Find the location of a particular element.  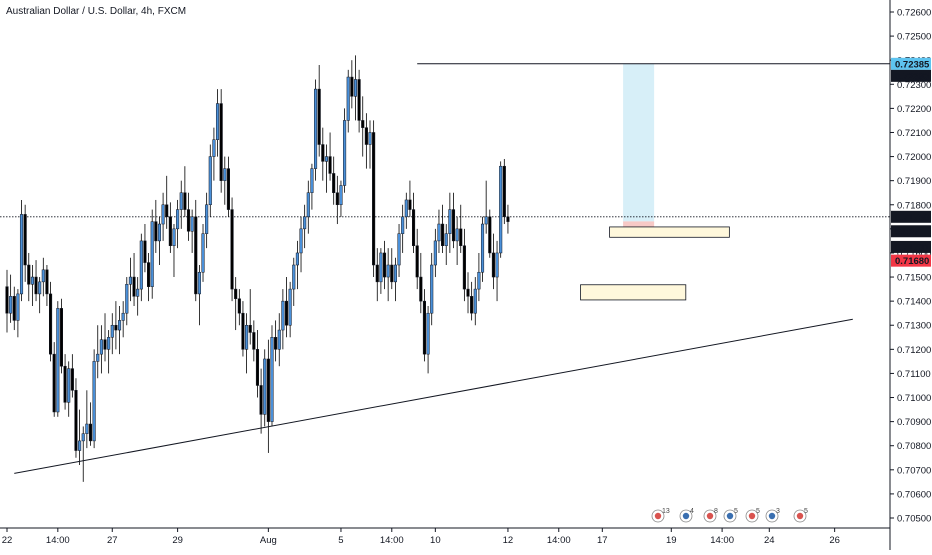

price-tag-bg is located at coordinates (911, 246).